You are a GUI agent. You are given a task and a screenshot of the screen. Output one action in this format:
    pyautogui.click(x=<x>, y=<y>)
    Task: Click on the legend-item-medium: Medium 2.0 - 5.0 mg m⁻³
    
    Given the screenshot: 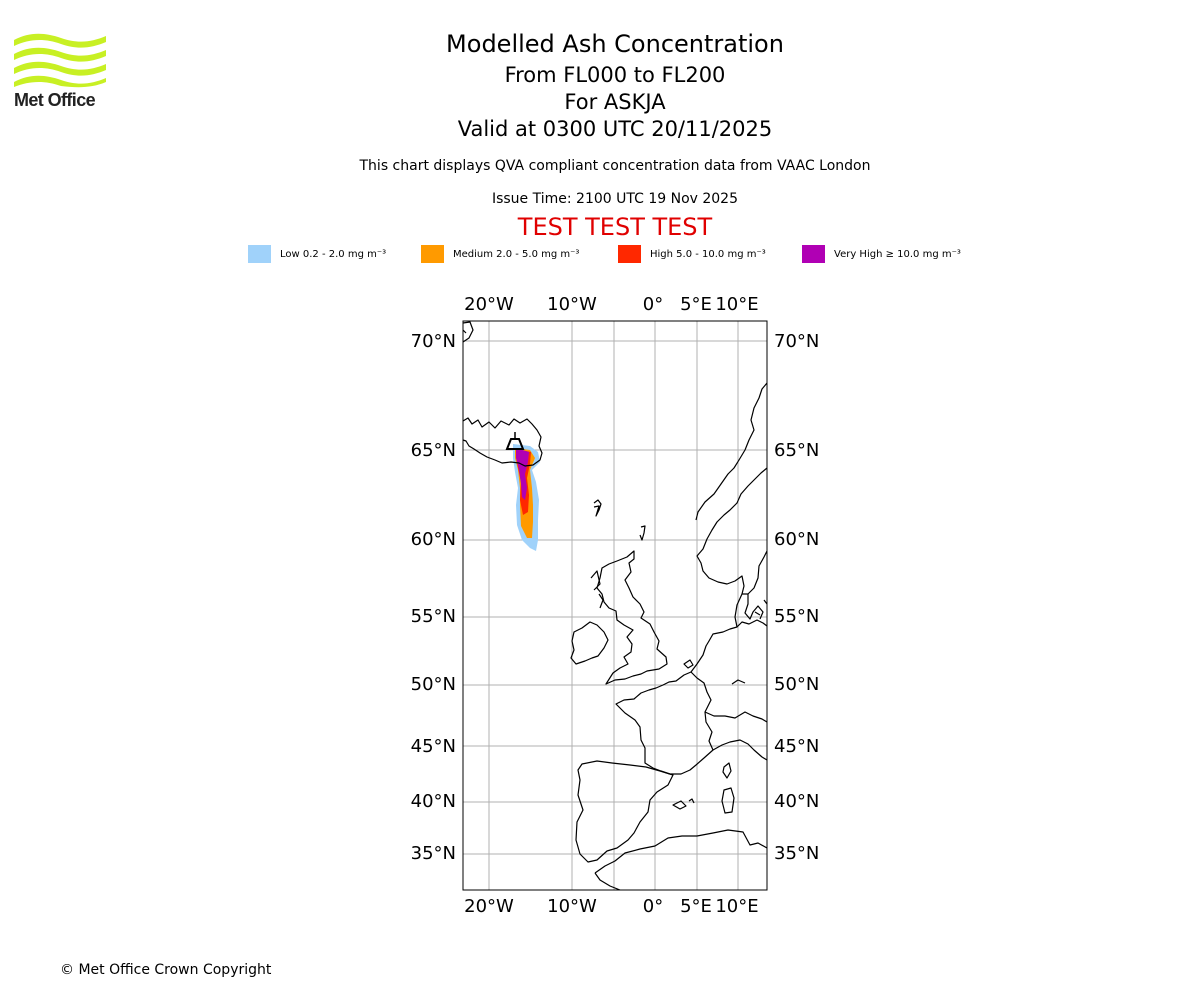 What is the action you would take?
    pyautogui.click(x=500, y=254)
    